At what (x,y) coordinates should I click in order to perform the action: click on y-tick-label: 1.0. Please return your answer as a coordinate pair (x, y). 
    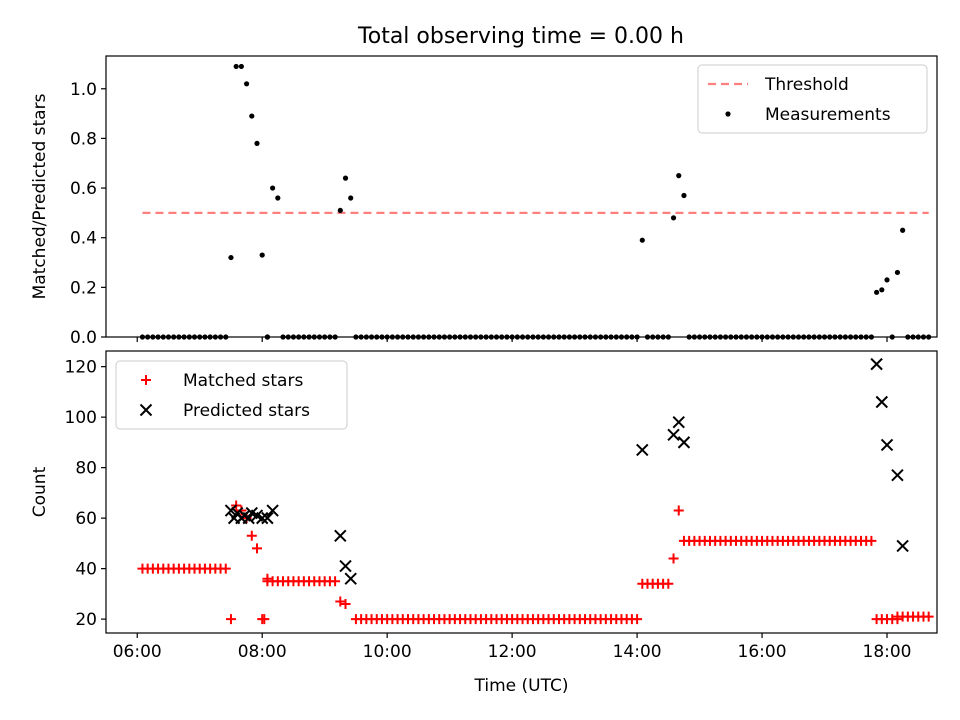
    Looking at the image, I should click on (83, 90).